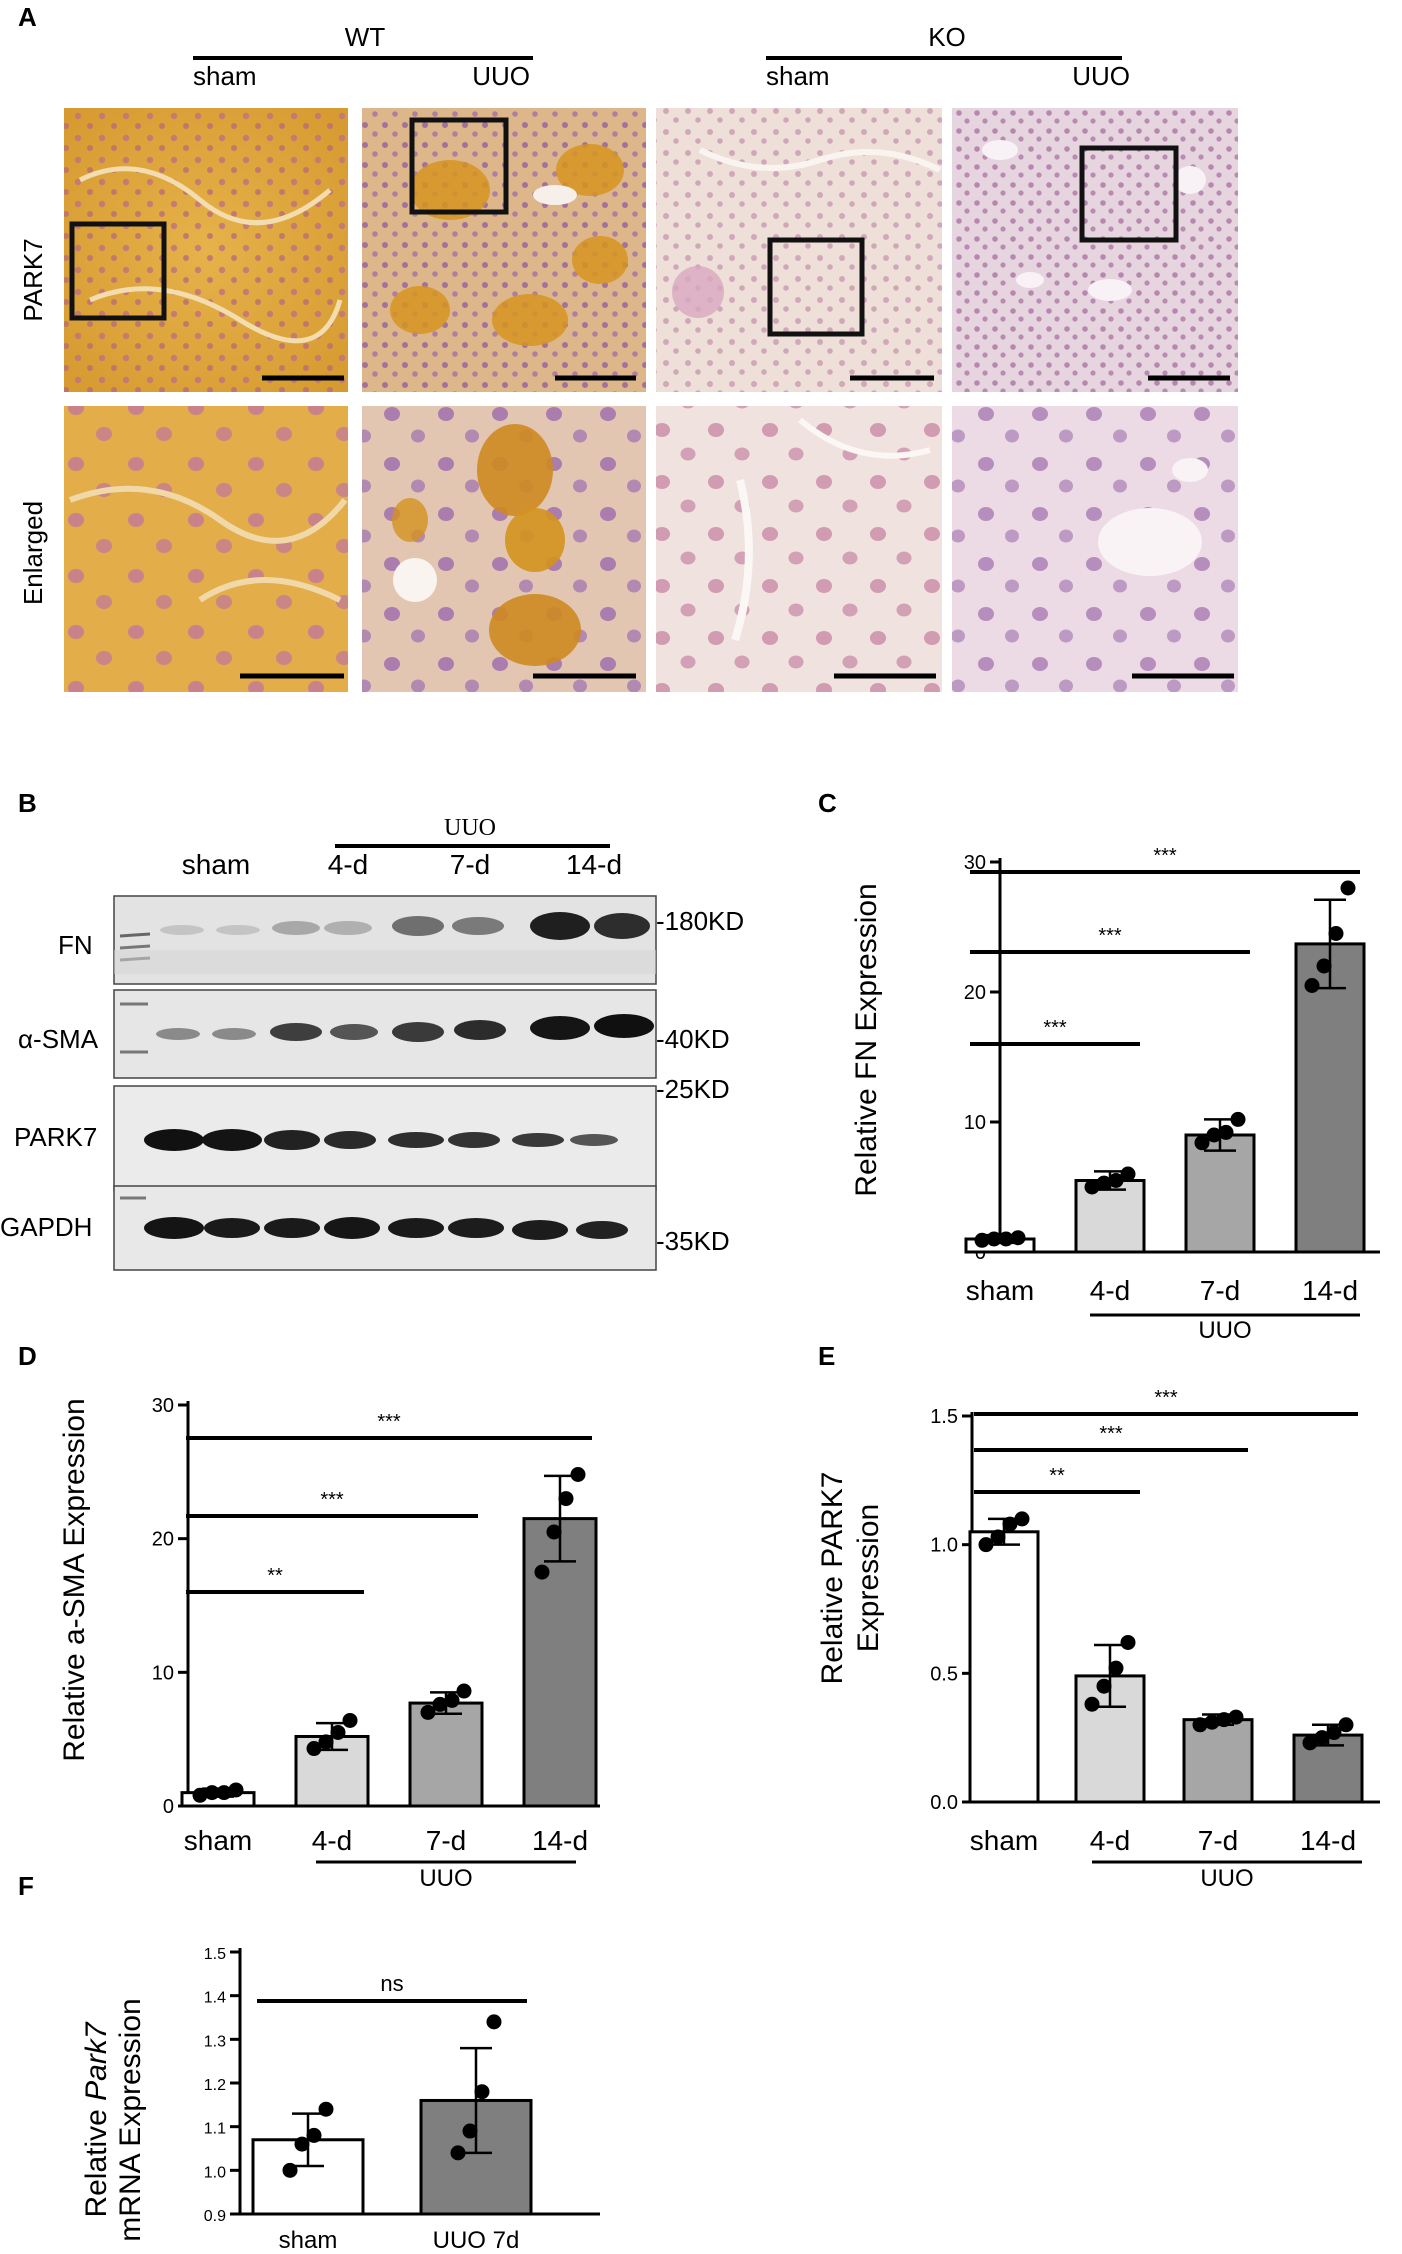  What do you see at coordinates (693, 1039) in the screenshot?
I see `marker-40kd: -40KD` at bounding box center [693, 1039].